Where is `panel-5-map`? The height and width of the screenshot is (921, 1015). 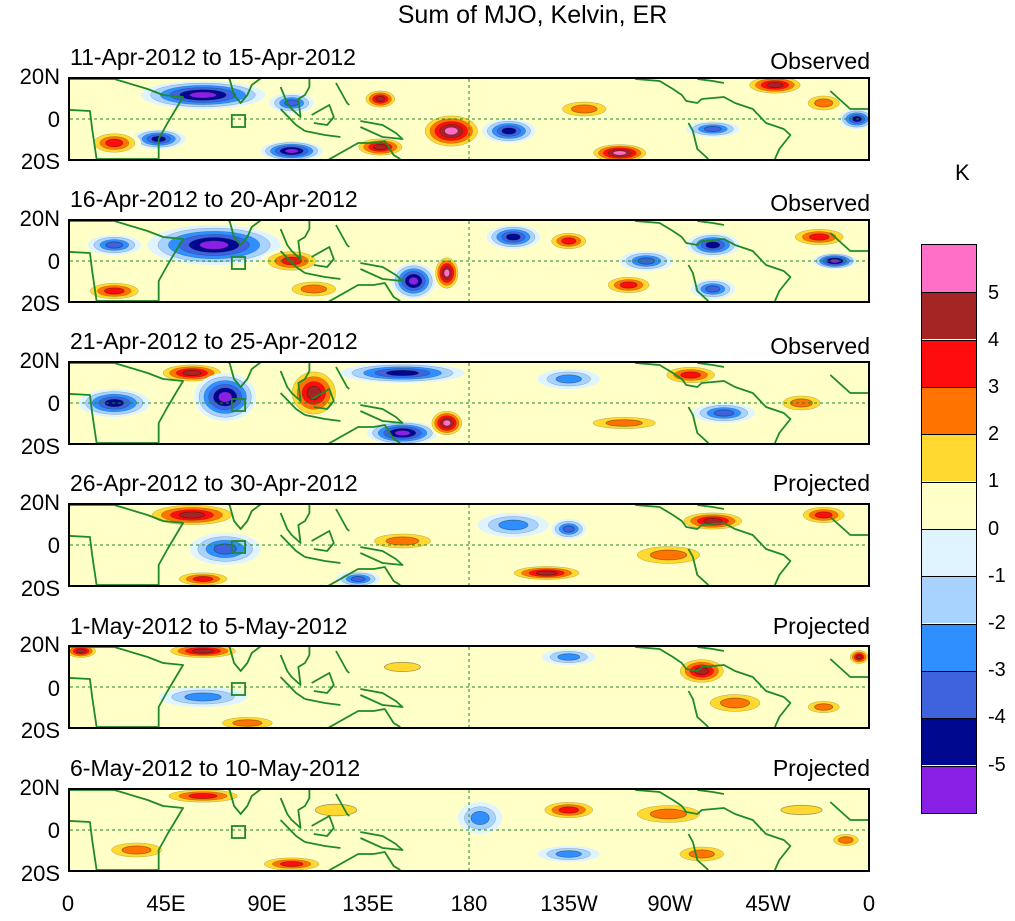
panel-5-map is located at coordinates (469, 687).